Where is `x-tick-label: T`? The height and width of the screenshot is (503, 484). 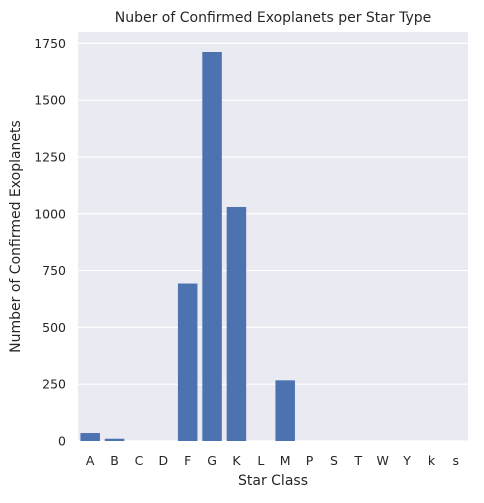
x-tick-label: T is located at coordinates (357, 460).